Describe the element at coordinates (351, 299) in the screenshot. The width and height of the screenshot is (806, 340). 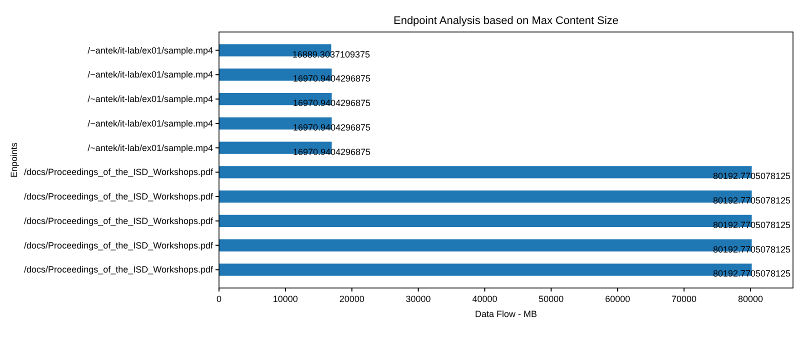
I see `x-tick-label: 20000` at that location.